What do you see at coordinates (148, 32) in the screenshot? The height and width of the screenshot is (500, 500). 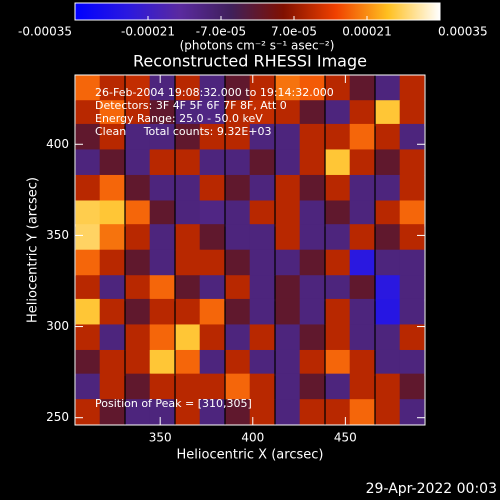 I see `colorbar-tick-label: -0.00021` at bounding box center [148, 32].